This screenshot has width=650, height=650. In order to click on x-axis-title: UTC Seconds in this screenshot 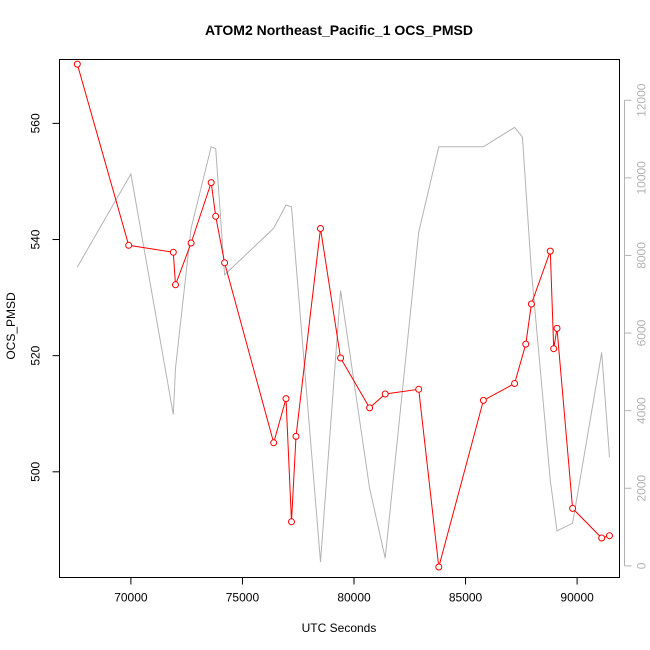, I will do `click(339, 628)`.